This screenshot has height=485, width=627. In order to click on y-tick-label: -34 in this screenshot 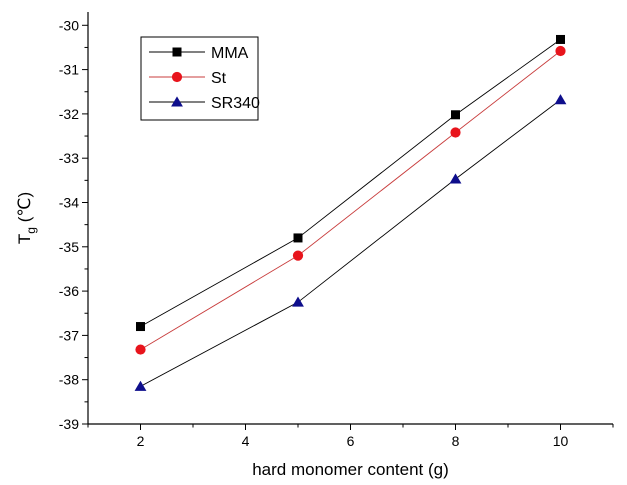, I will do `click(69, 202)`.